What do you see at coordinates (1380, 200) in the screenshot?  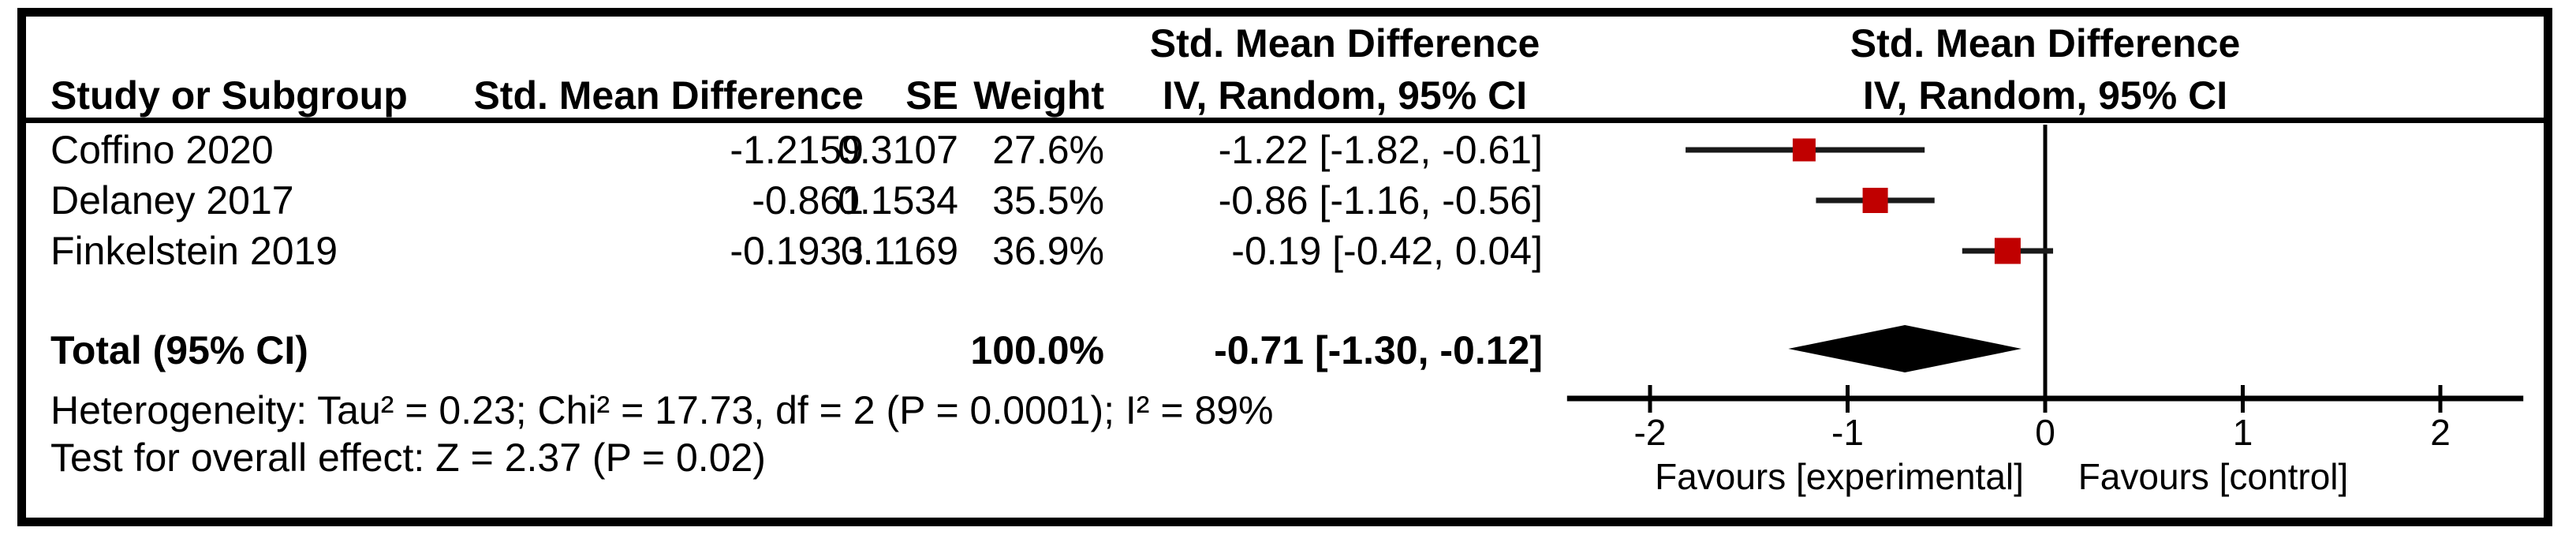 I see `study-ci: -0.86 [-1.16, -0.56]` at bounding box center [1380, 200].